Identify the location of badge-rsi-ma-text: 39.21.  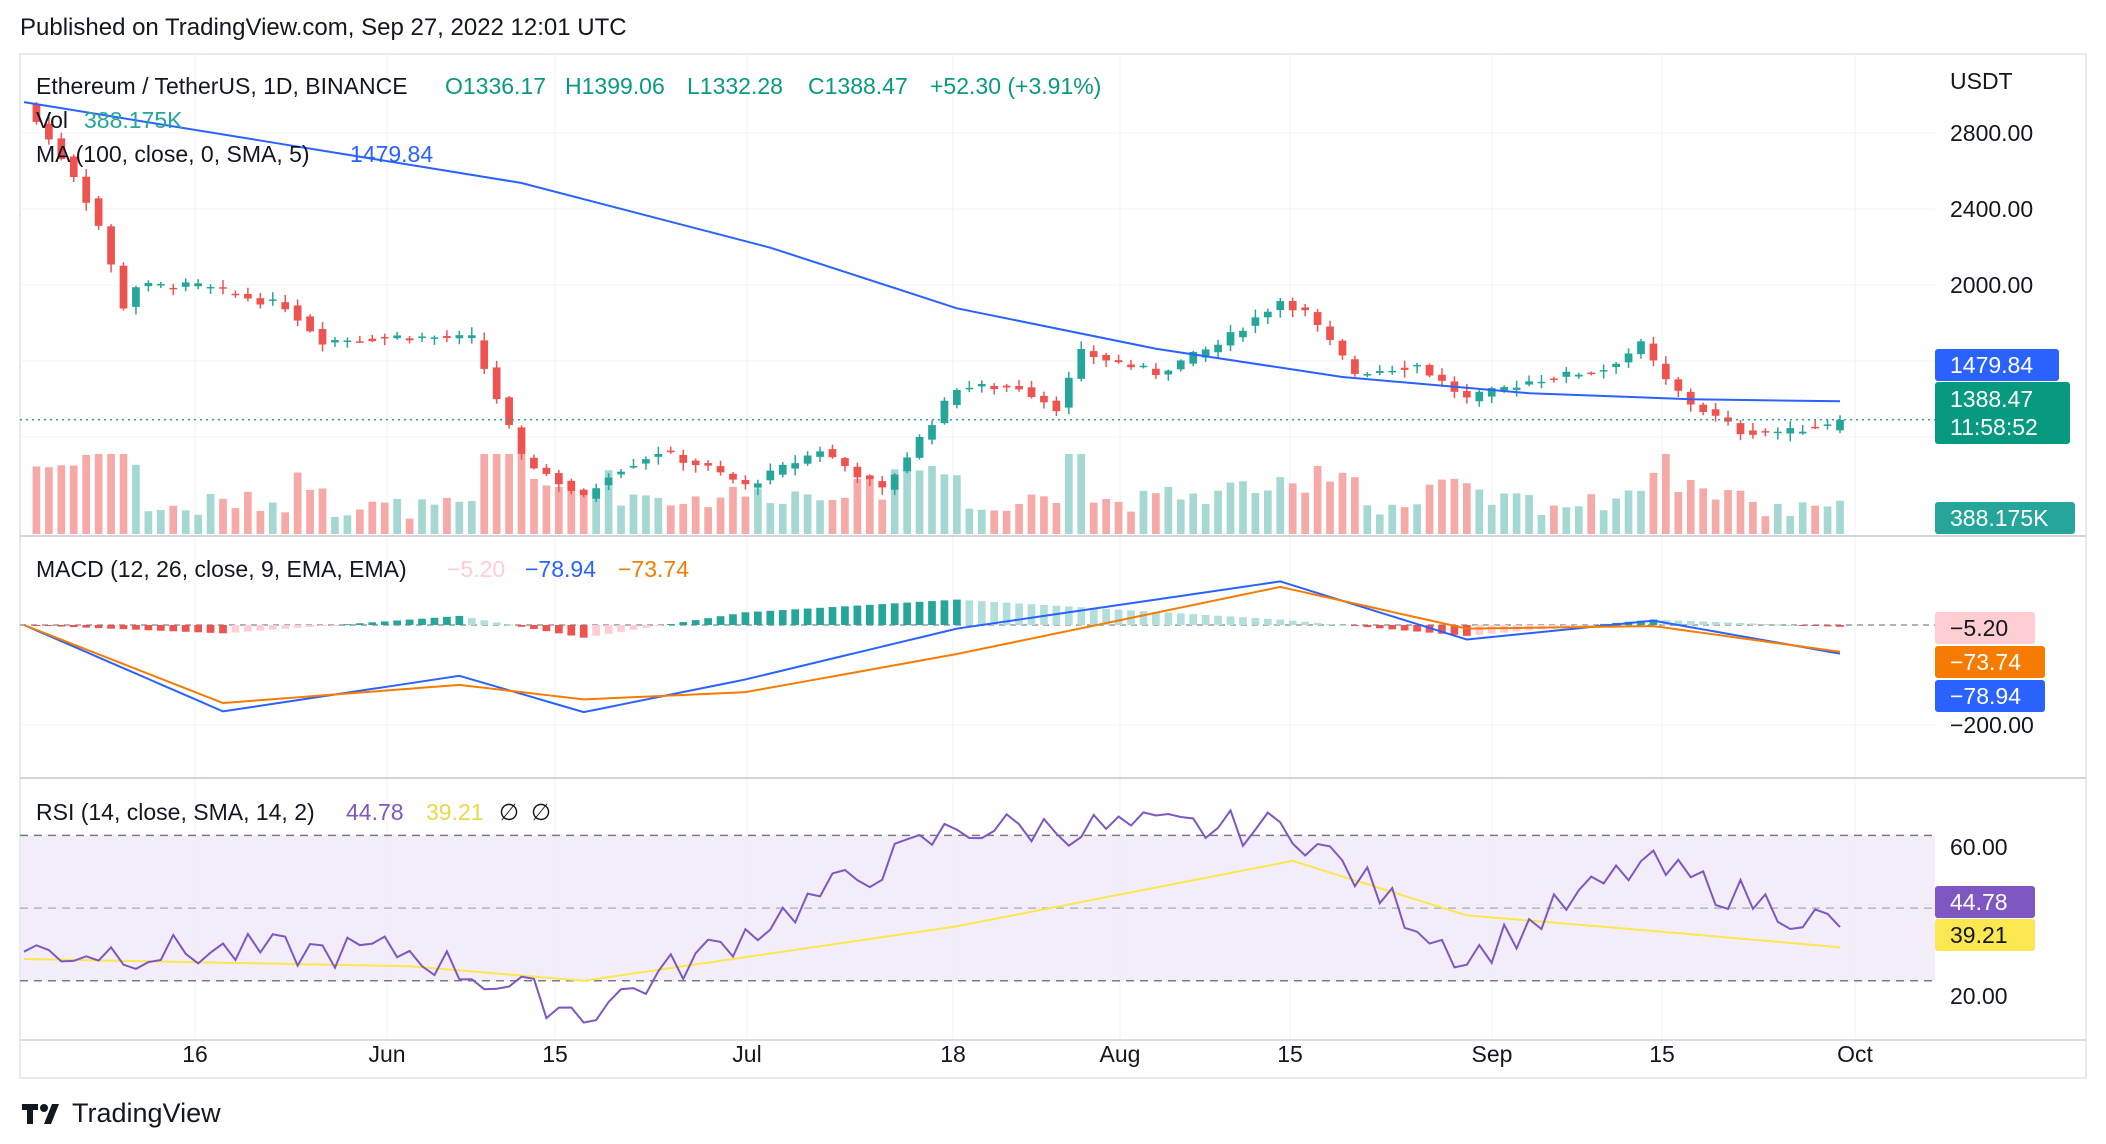
(1979, 935).